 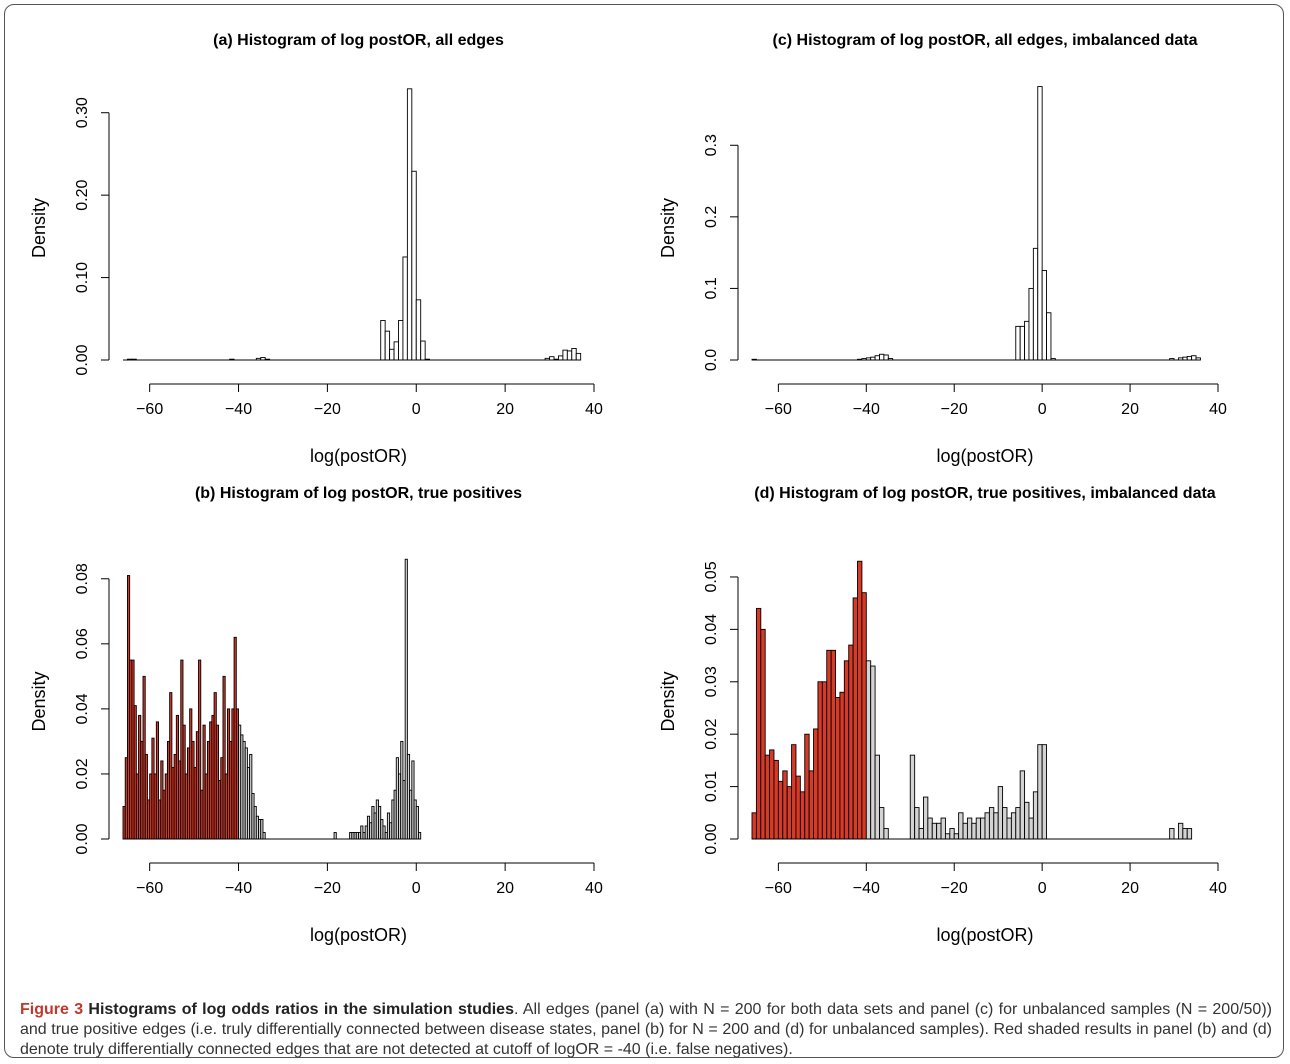 What do you see at coordinates (82, 578) in the screenshot?
I see `y-tick-label: 0.08` at bounding box center [82, 578].